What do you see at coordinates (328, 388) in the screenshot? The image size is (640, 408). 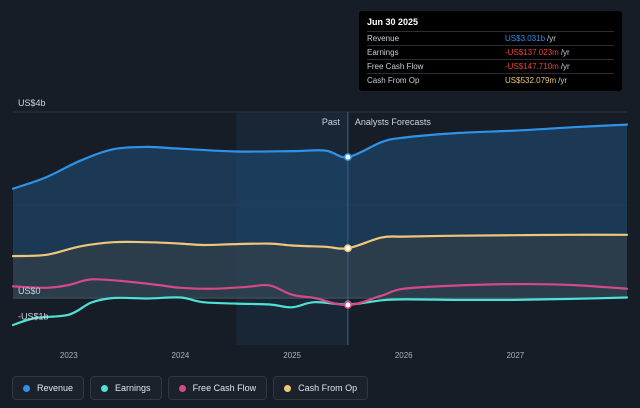 I see `legend-label: Cash From Op` at bounding box center [328, 388].